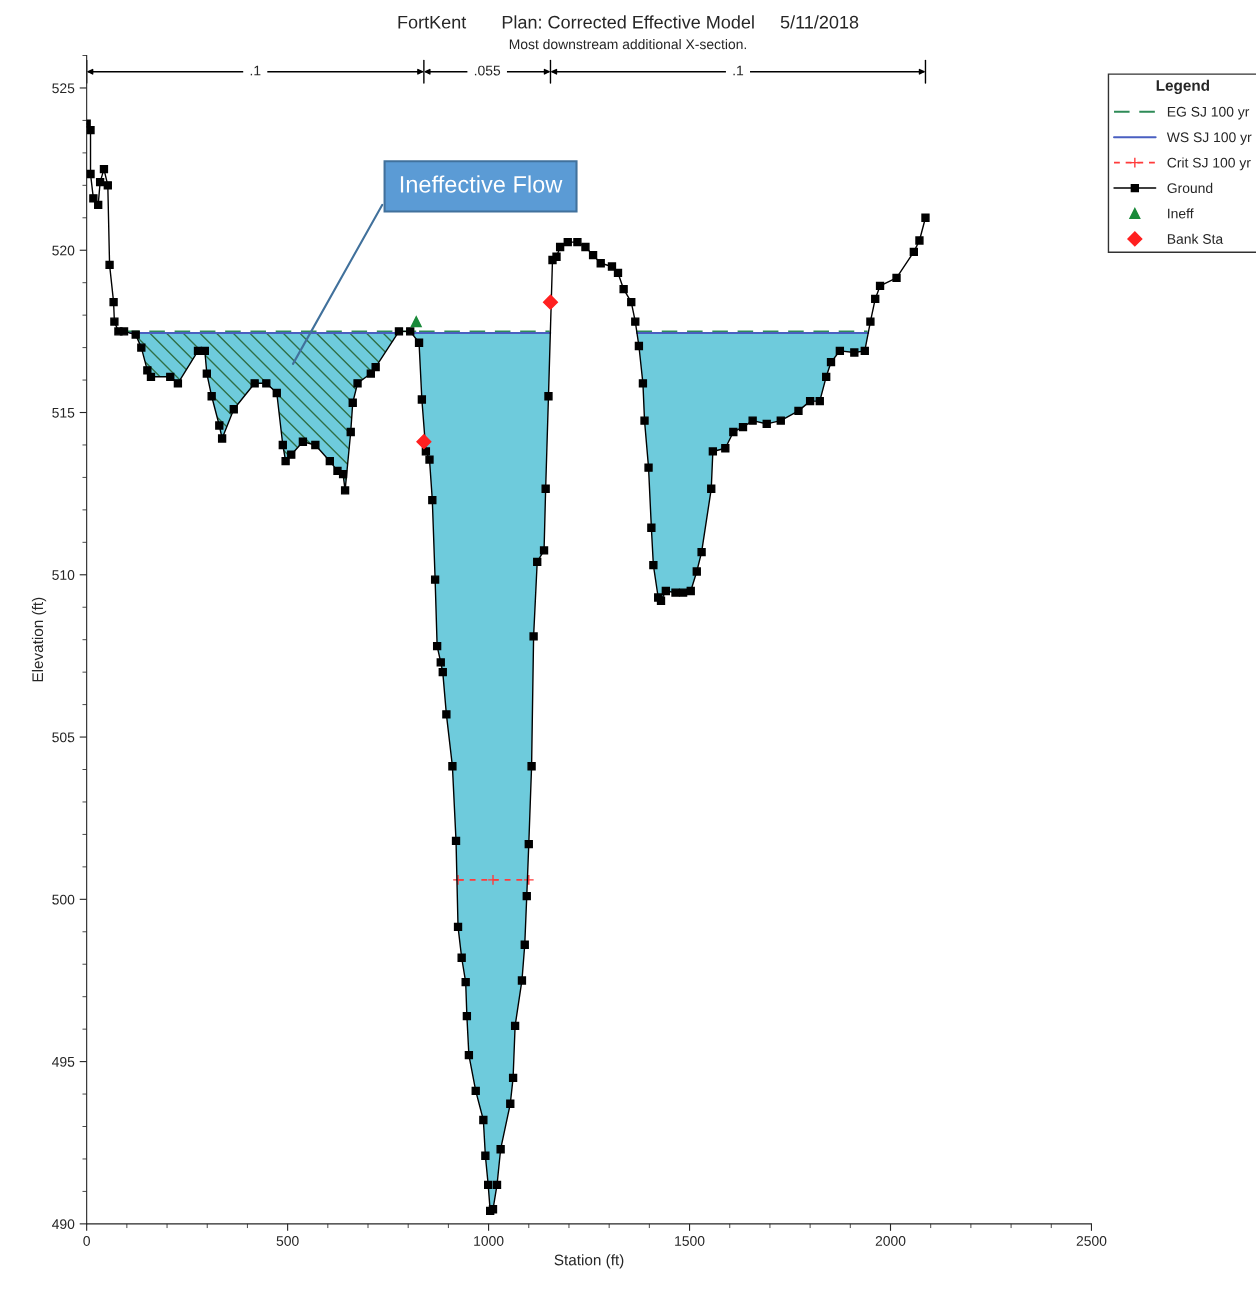  Describe the element at coordinates (63, 737) in the screenshot. I see `y-tick-label: 505` at that location.